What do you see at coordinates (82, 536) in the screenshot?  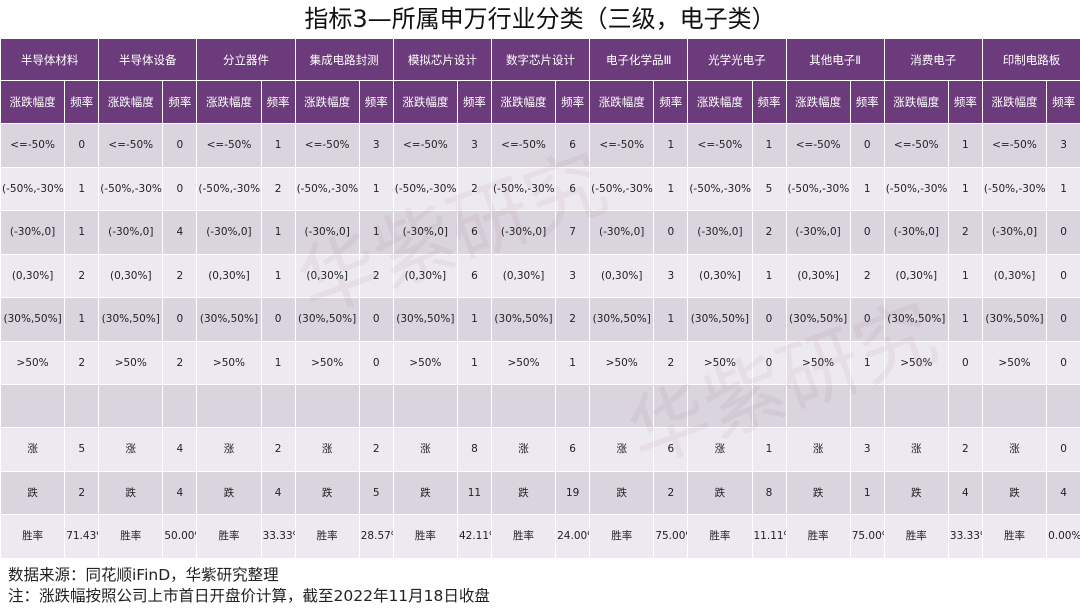 I see `freq-cell: 71.43%` at bounding box center [82, 536].